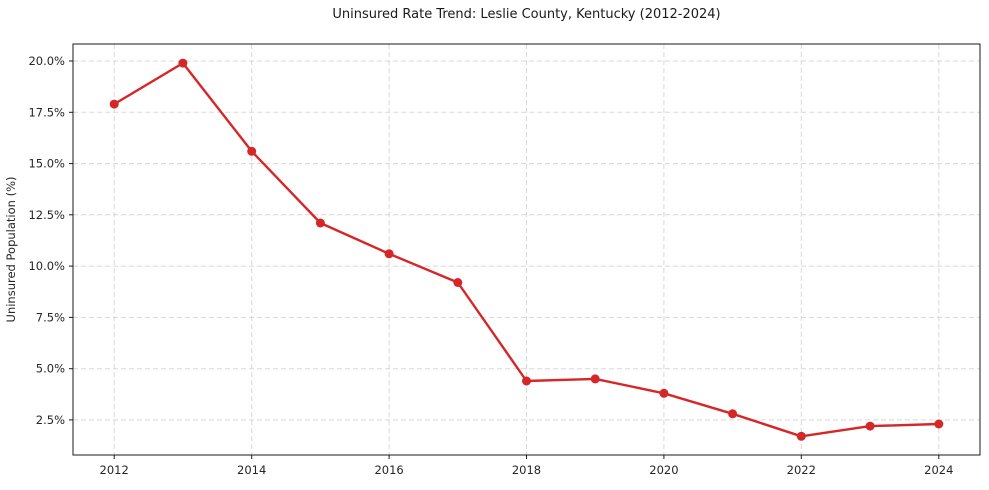 The image size is (989, 490). I want to click on data-point-2019, so click(595, 379).